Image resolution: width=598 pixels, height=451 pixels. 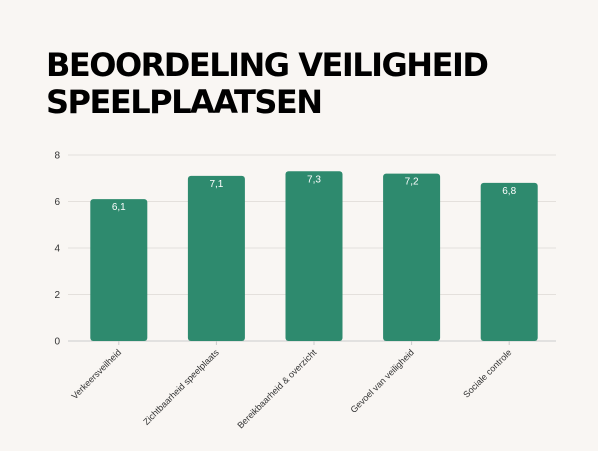 What do you see at coordinates (412, 182) in the screenshot?
I see `data-label: 7,2` at bounding box center [412, 182].